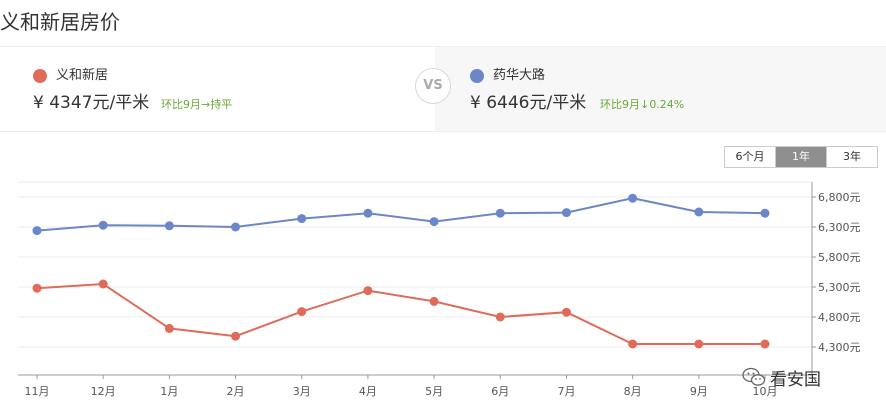 The height and width of the screenshot is (415, 886). What do you see at coordinates (433, 86) in the screenshot?
I see `vs-badge: VS` at bounding box center [433, 86].